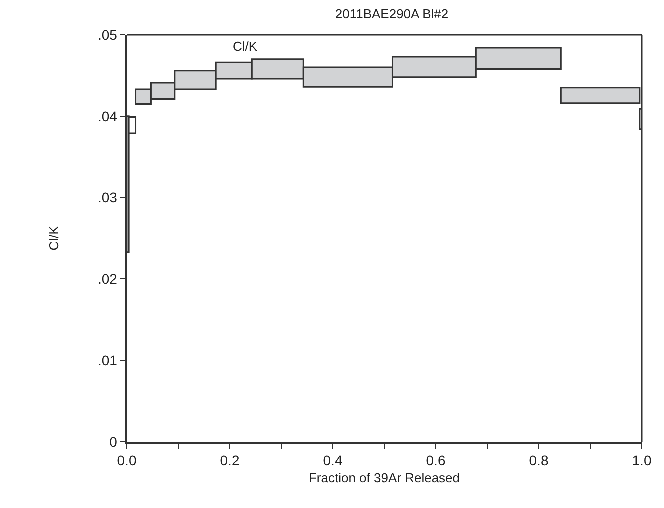 The image size is (664, 508). Describe the element at coordinates (539, 460) in the screenshot. I see `x-tick-label: 0.8` at that location.